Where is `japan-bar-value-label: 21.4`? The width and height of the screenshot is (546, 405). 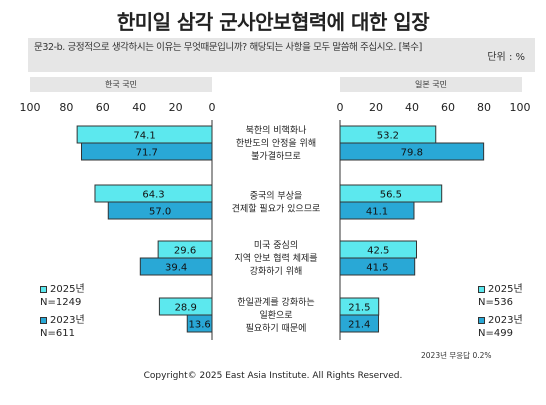 japan-bar-value-label: 21.4 is located at coordinates (359, 325).